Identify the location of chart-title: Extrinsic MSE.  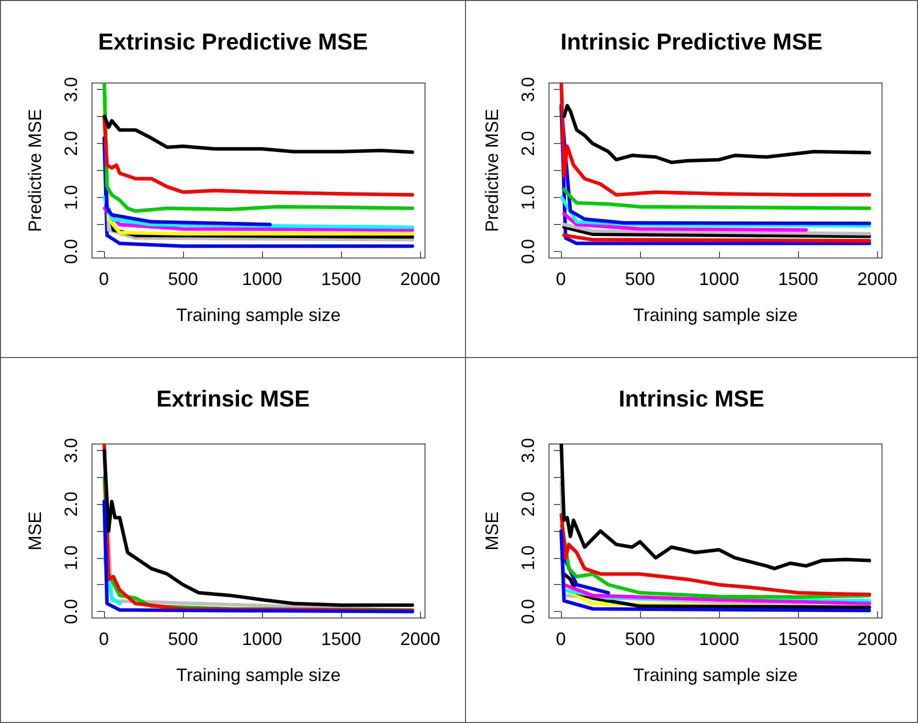
(233, 399).